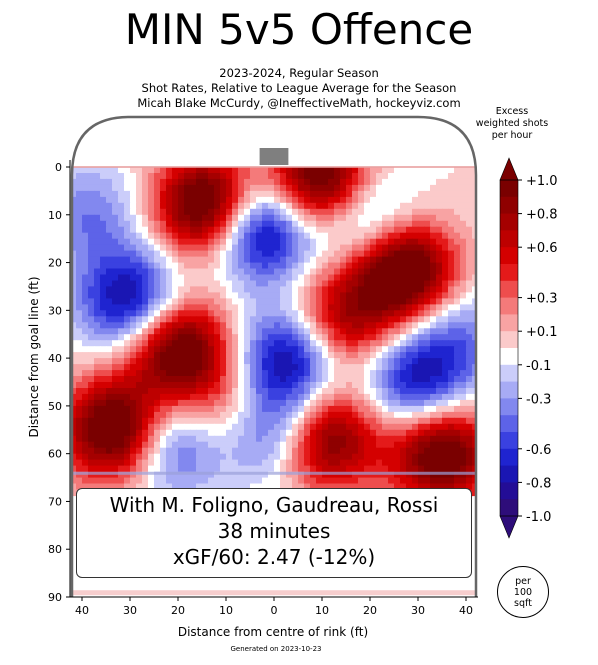 This screenshot has height=665, width=598. Describe the element at coordinates (509, 474) in the screenshot. I see `colorbar-segment` at that location.